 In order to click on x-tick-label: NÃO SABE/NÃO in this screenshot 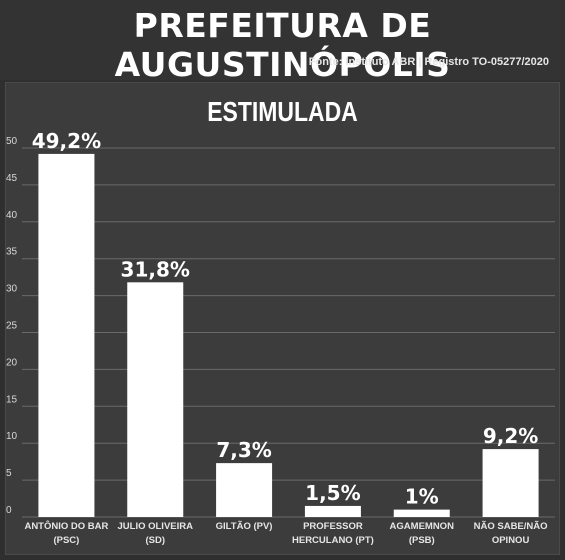, I will do `click(511, 526)`.